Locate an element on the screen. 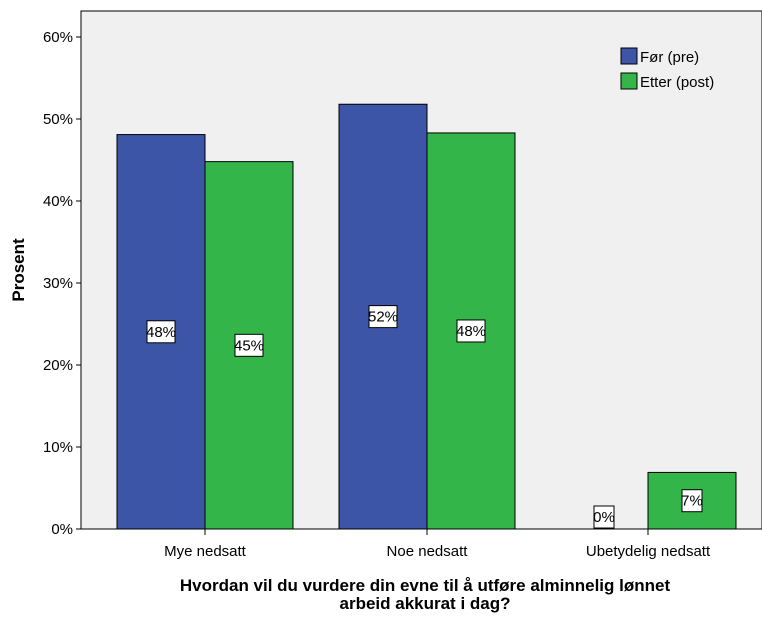 Image resolution: width=762 pixels, height=618 pixels. x-tick-label: Ubetydelig nedsatt is located at coordinates (648, 551).